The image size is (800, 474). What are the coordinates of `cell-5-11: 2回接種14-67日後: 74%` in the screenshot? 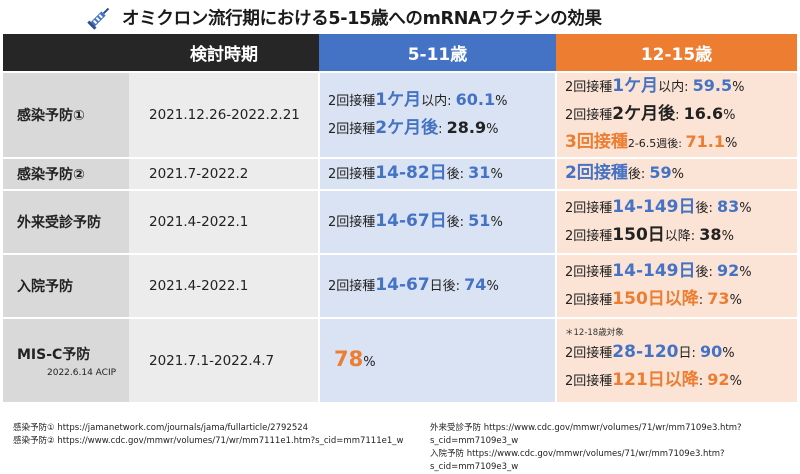 It's located at (437, 285).